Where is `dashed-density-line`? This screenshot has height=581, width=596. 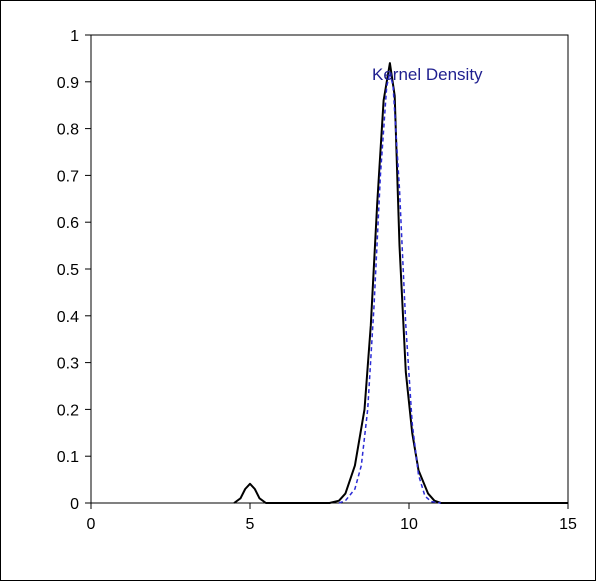
dashed-density-line is located at coordinates (389, 287).